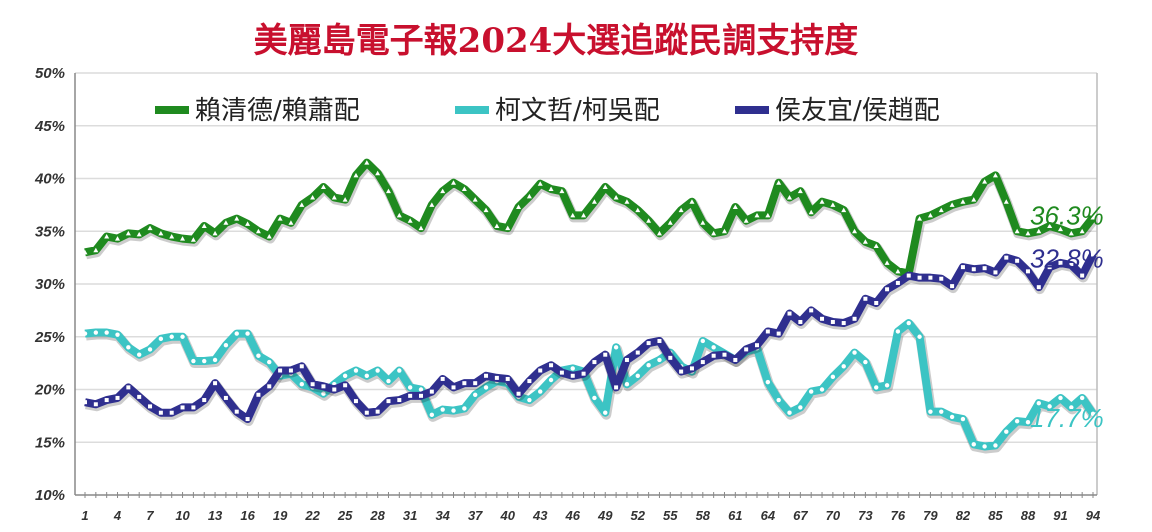 The image size is (1152, 532). Describe the element at coordinates (573, 515) in the screenshot. I see `x-tick-label: 46` at that location.